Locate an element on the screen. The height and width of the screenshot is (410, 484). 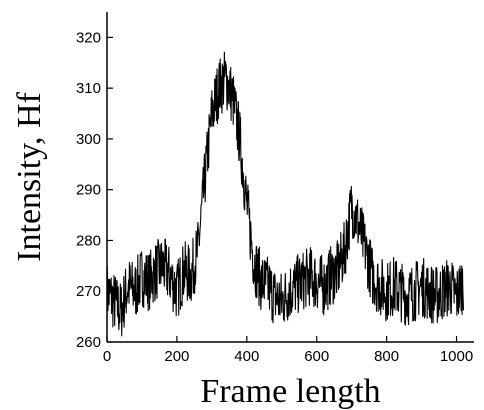
x-axis-title: Frame length is located at coordinates (290, 391).